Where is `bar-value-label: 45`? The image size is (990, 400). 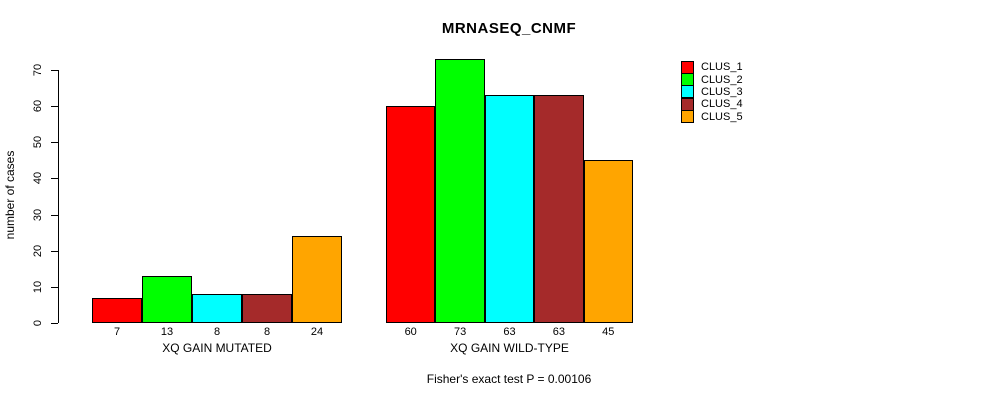
bar-value-label: 45 is located at coordinates (608, 332).